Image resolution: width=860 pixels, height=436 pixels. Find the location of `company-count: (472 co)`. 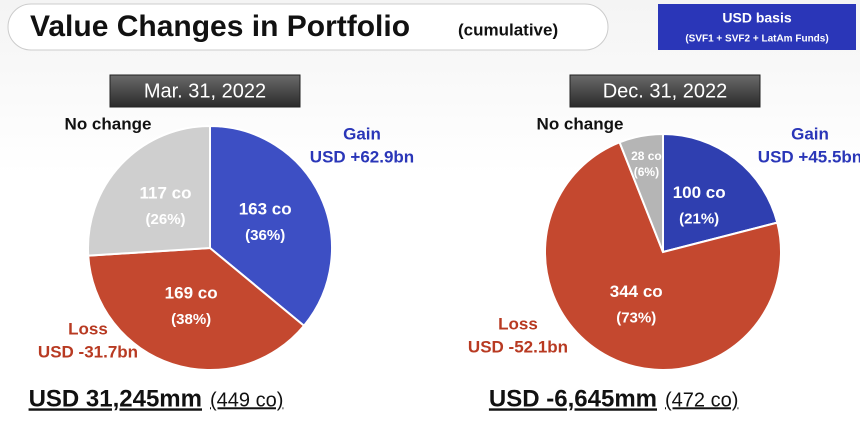

company-count: (472 co) is located at coordinates (701, 400).